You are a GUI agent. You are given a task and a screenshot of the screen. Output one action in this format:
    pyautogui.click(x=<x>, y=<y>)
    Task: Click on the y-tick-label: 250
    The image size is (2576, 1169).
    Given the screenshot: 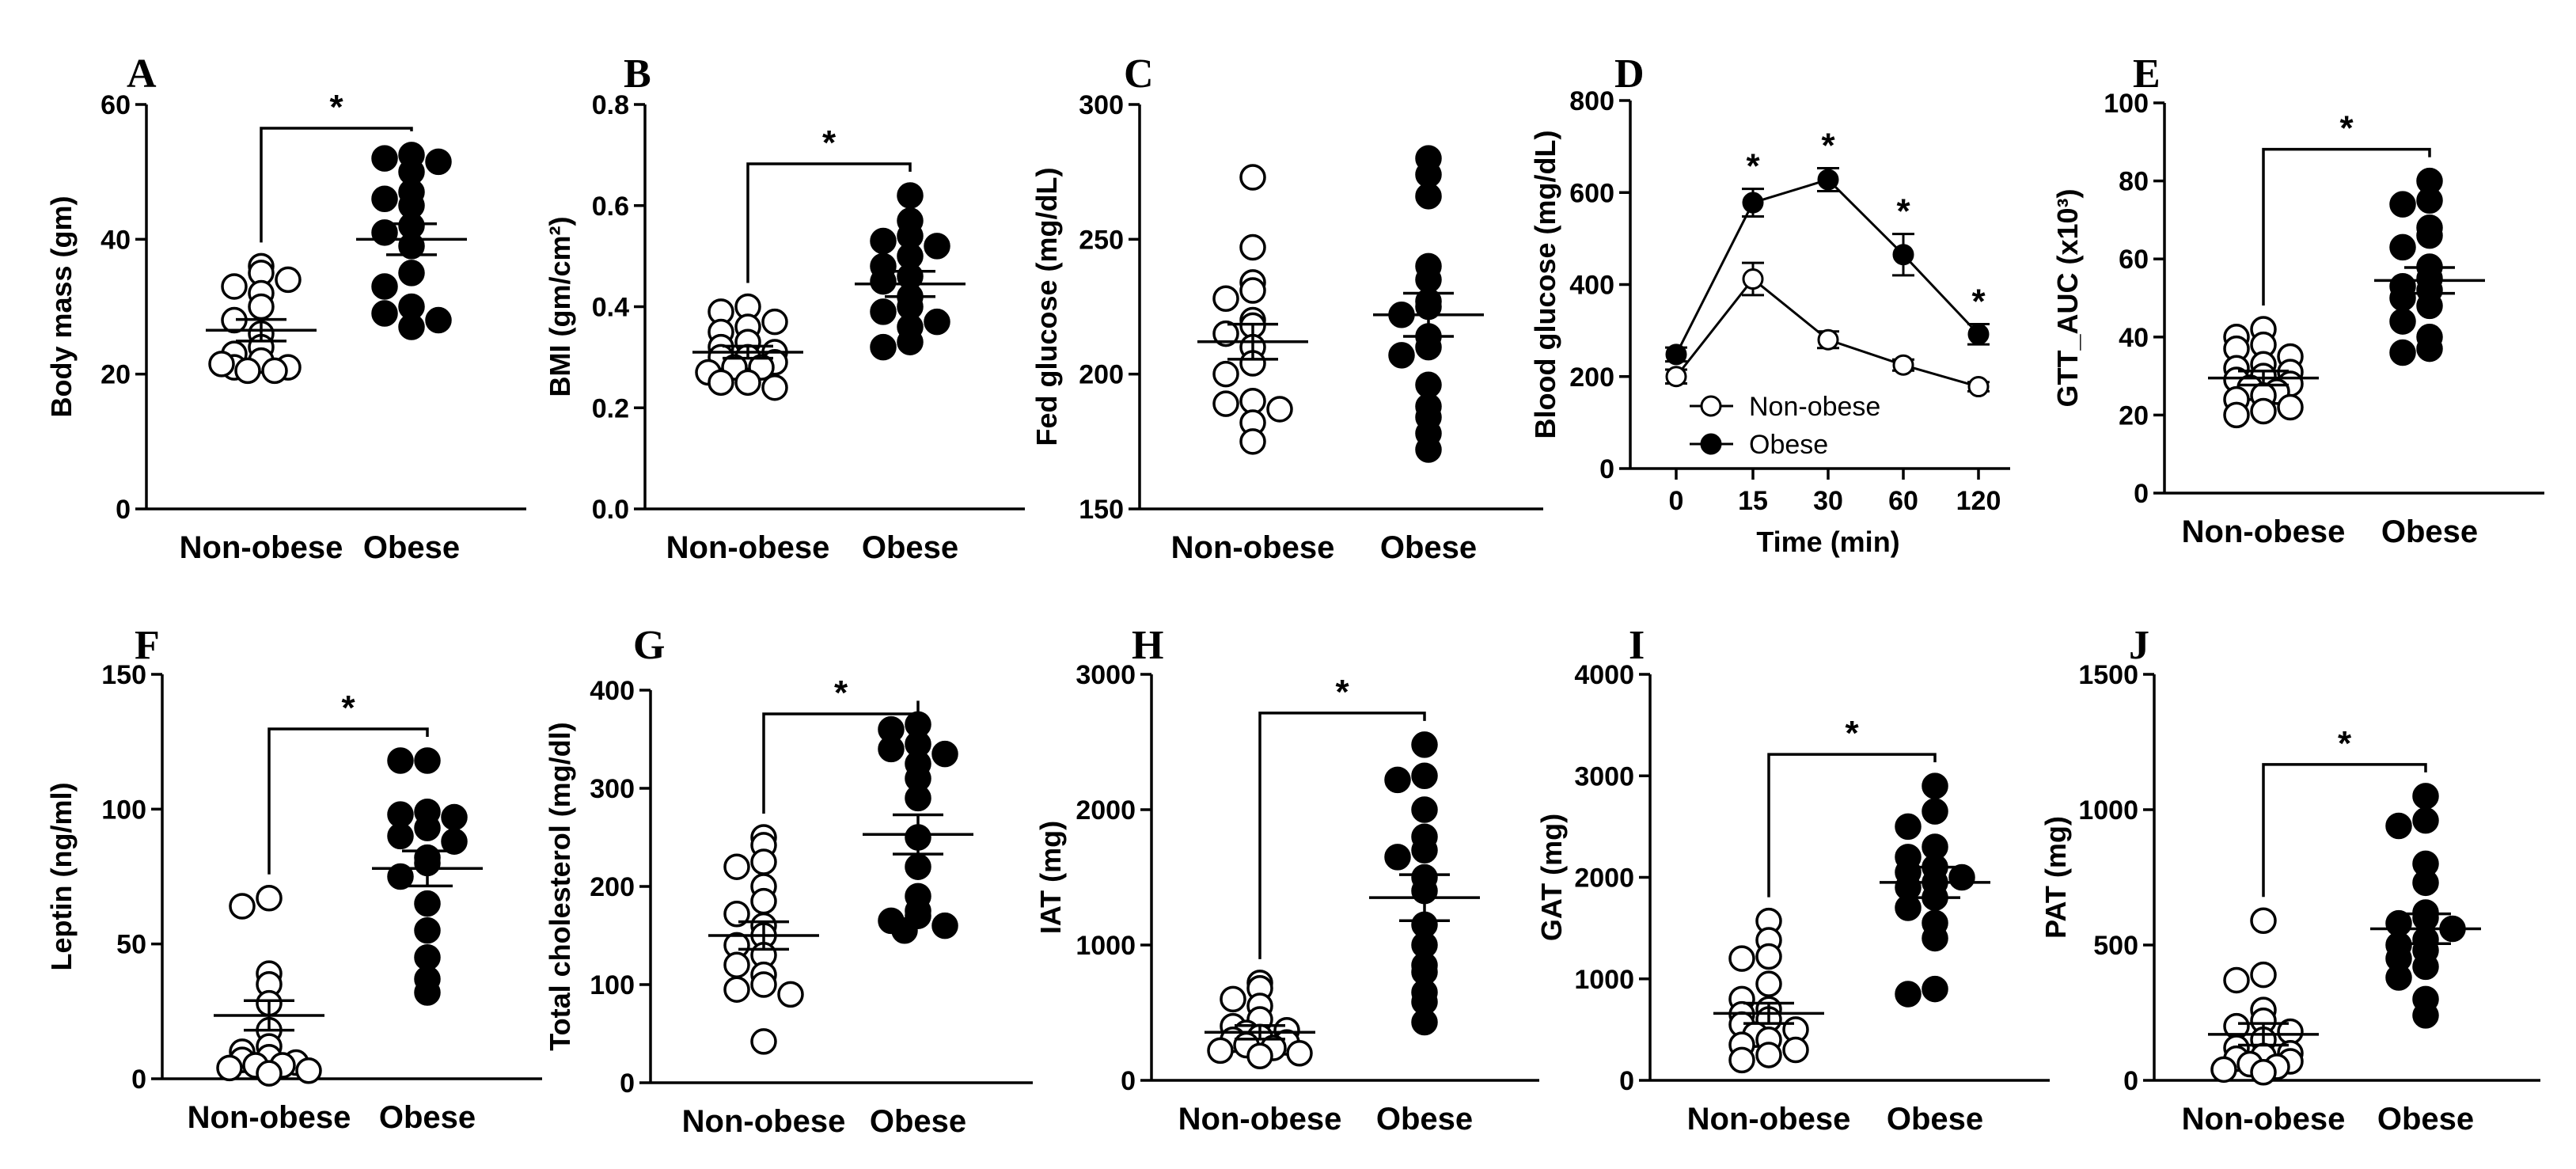 What is the action you would take?
    pyautogui.click(x=1101, y=240)
    